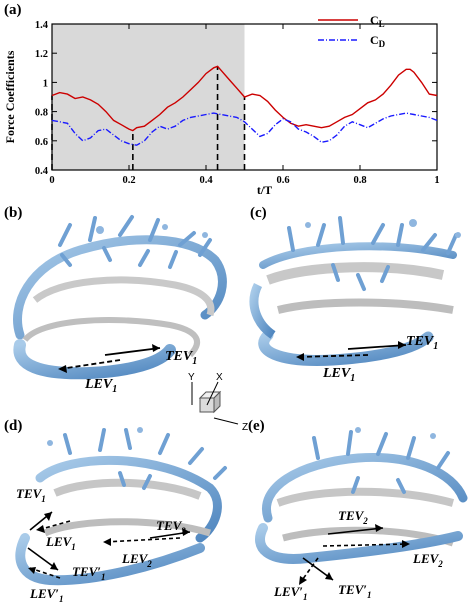 The width and height of the screenshot is (475, 604). I want to click on legend-label: CL, so click(377, 21).